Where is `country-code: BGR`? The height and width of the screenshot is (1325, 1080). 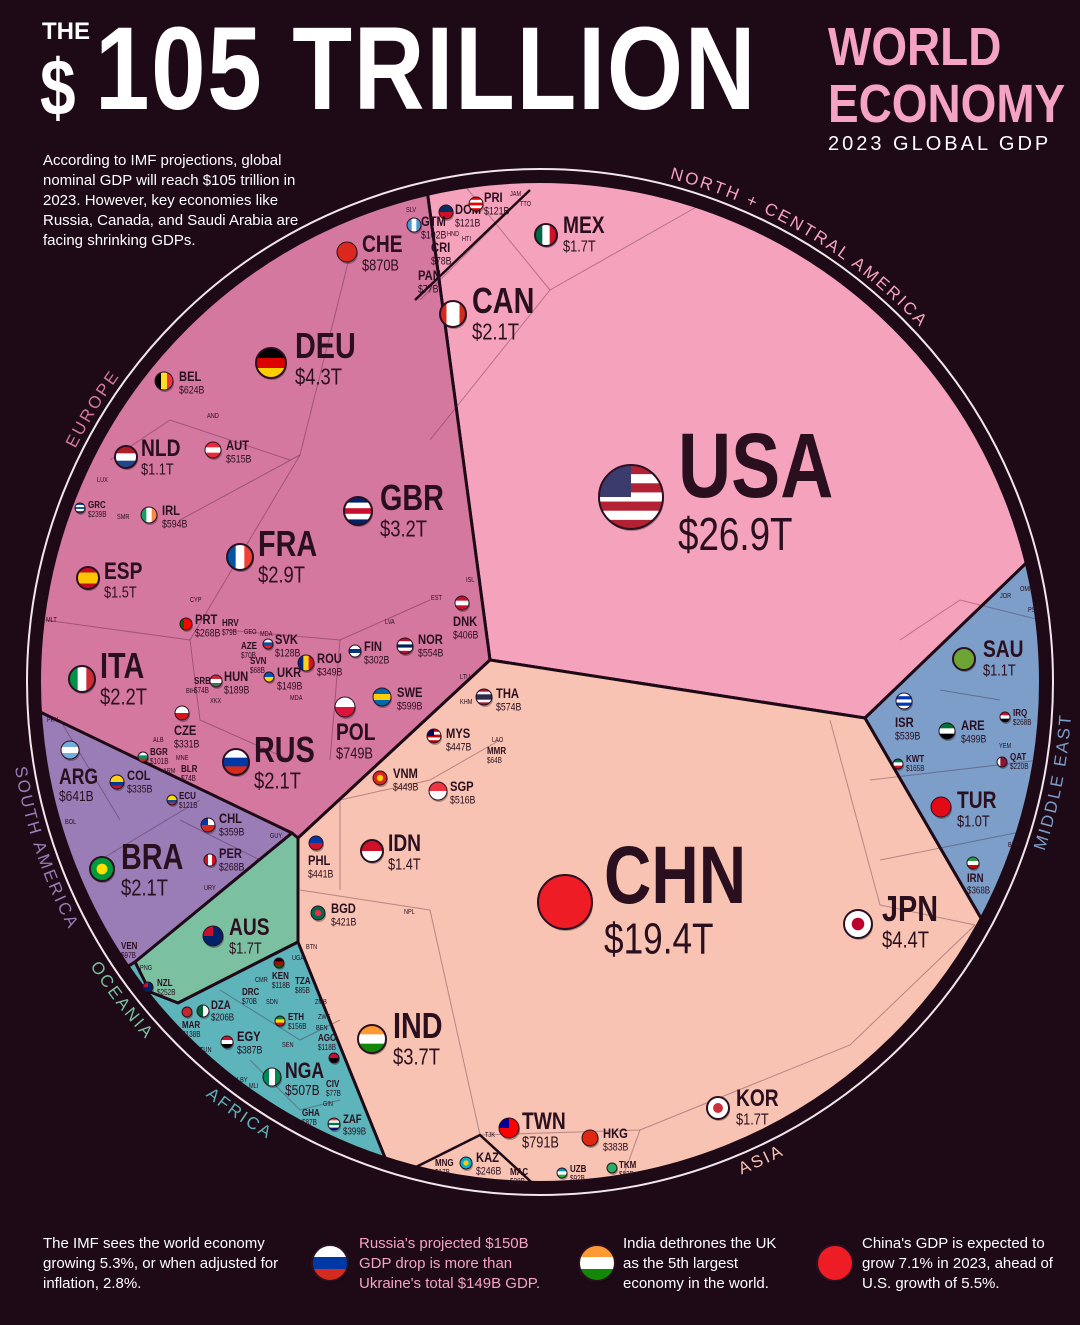 country-code: BGR is located at coordinates (159, 751).